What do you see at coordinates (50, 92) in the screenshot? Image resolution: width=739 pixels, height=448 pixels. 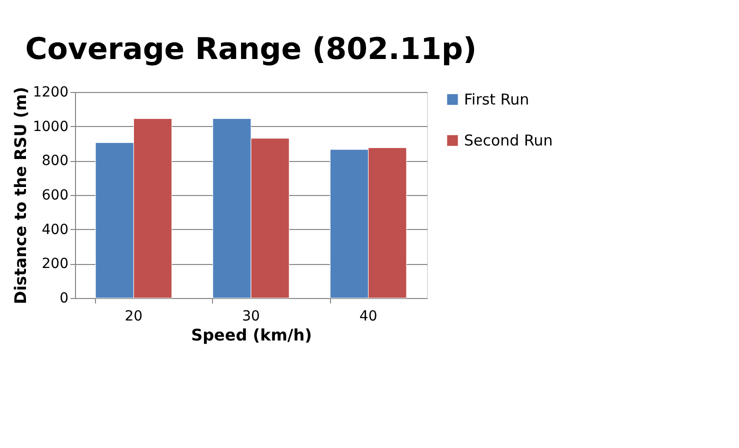 I see `y-tick-label: 1200` at bounding box center [50, 92].